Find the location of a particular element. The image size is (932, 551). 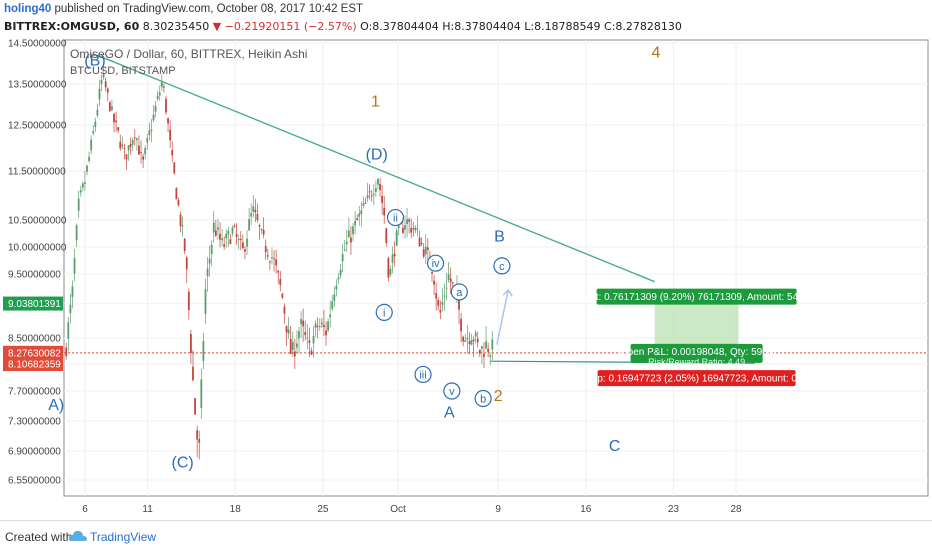

price-badge-text: 8.10682359 is located at coordinates (34, 365).